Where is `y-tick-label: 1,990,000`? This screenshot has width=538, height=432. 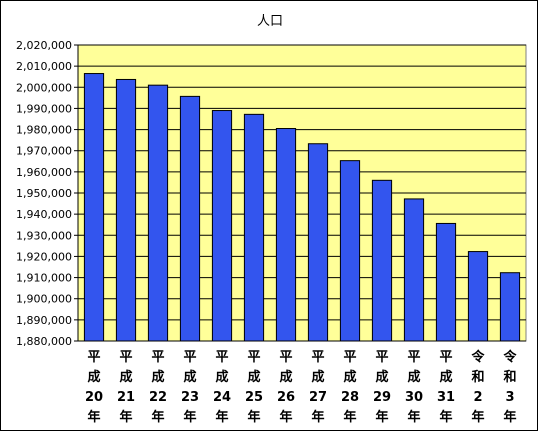
y-tick-label: 1,990,000 is located at coordinates (44, 108).